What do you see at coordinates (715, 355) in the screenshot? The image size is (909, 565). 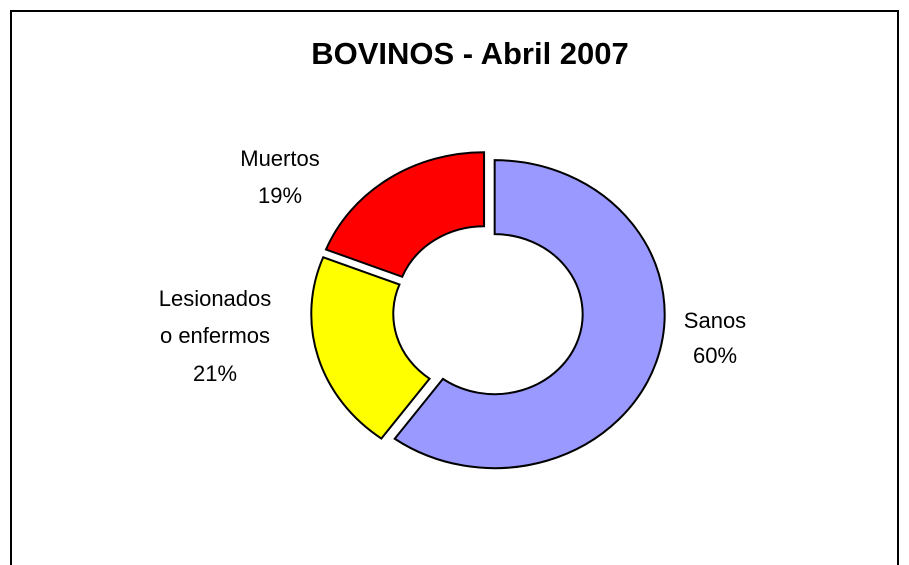 I see `slice-value-label: 60%` at bounding box center [715, 355].